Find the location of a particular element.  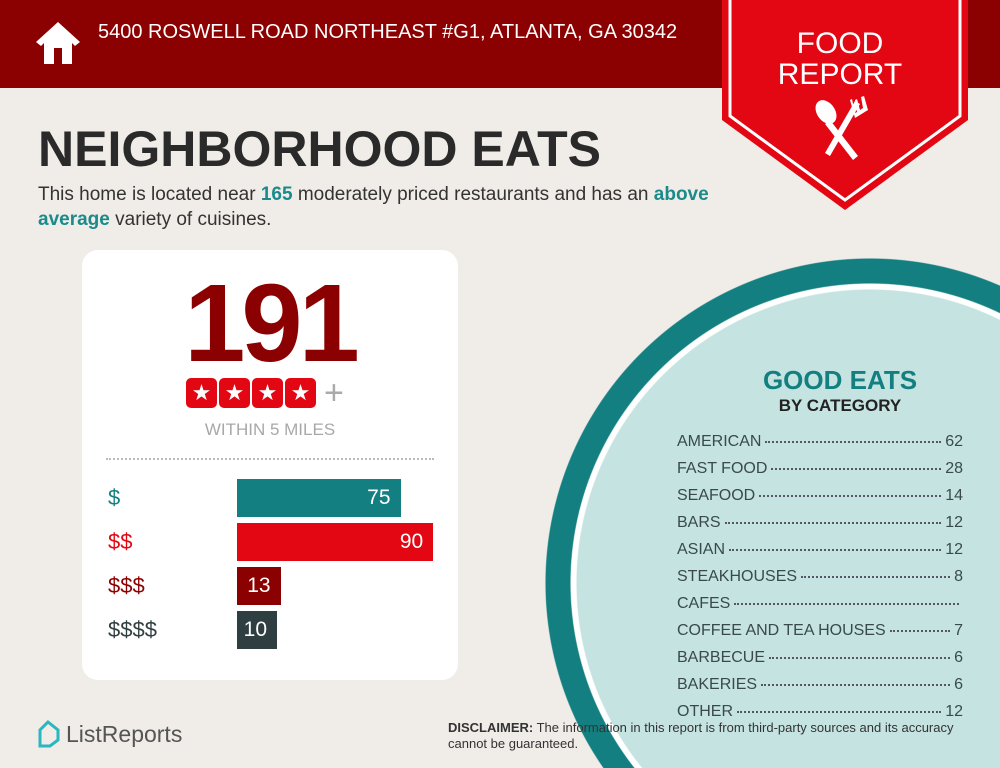

price-tier-label: $$ is located at coordinates (120, 541).